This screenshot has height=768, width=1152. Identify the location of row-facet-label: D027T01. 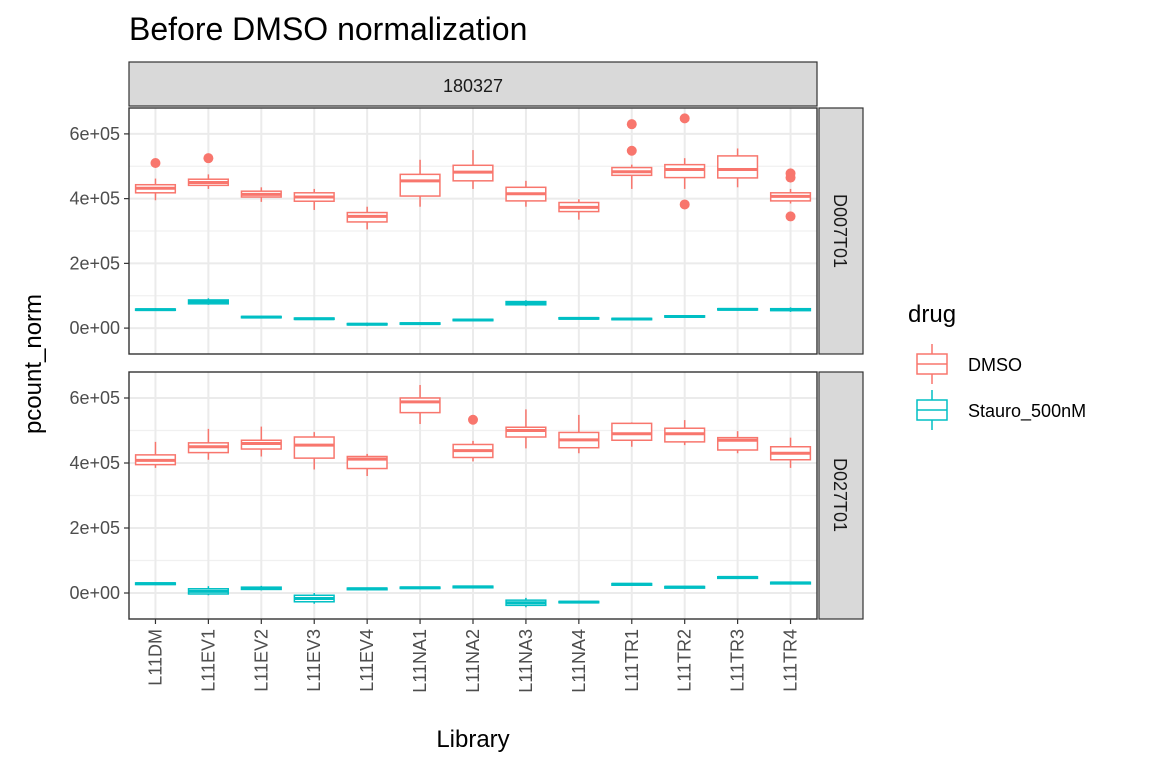
(840, 495).